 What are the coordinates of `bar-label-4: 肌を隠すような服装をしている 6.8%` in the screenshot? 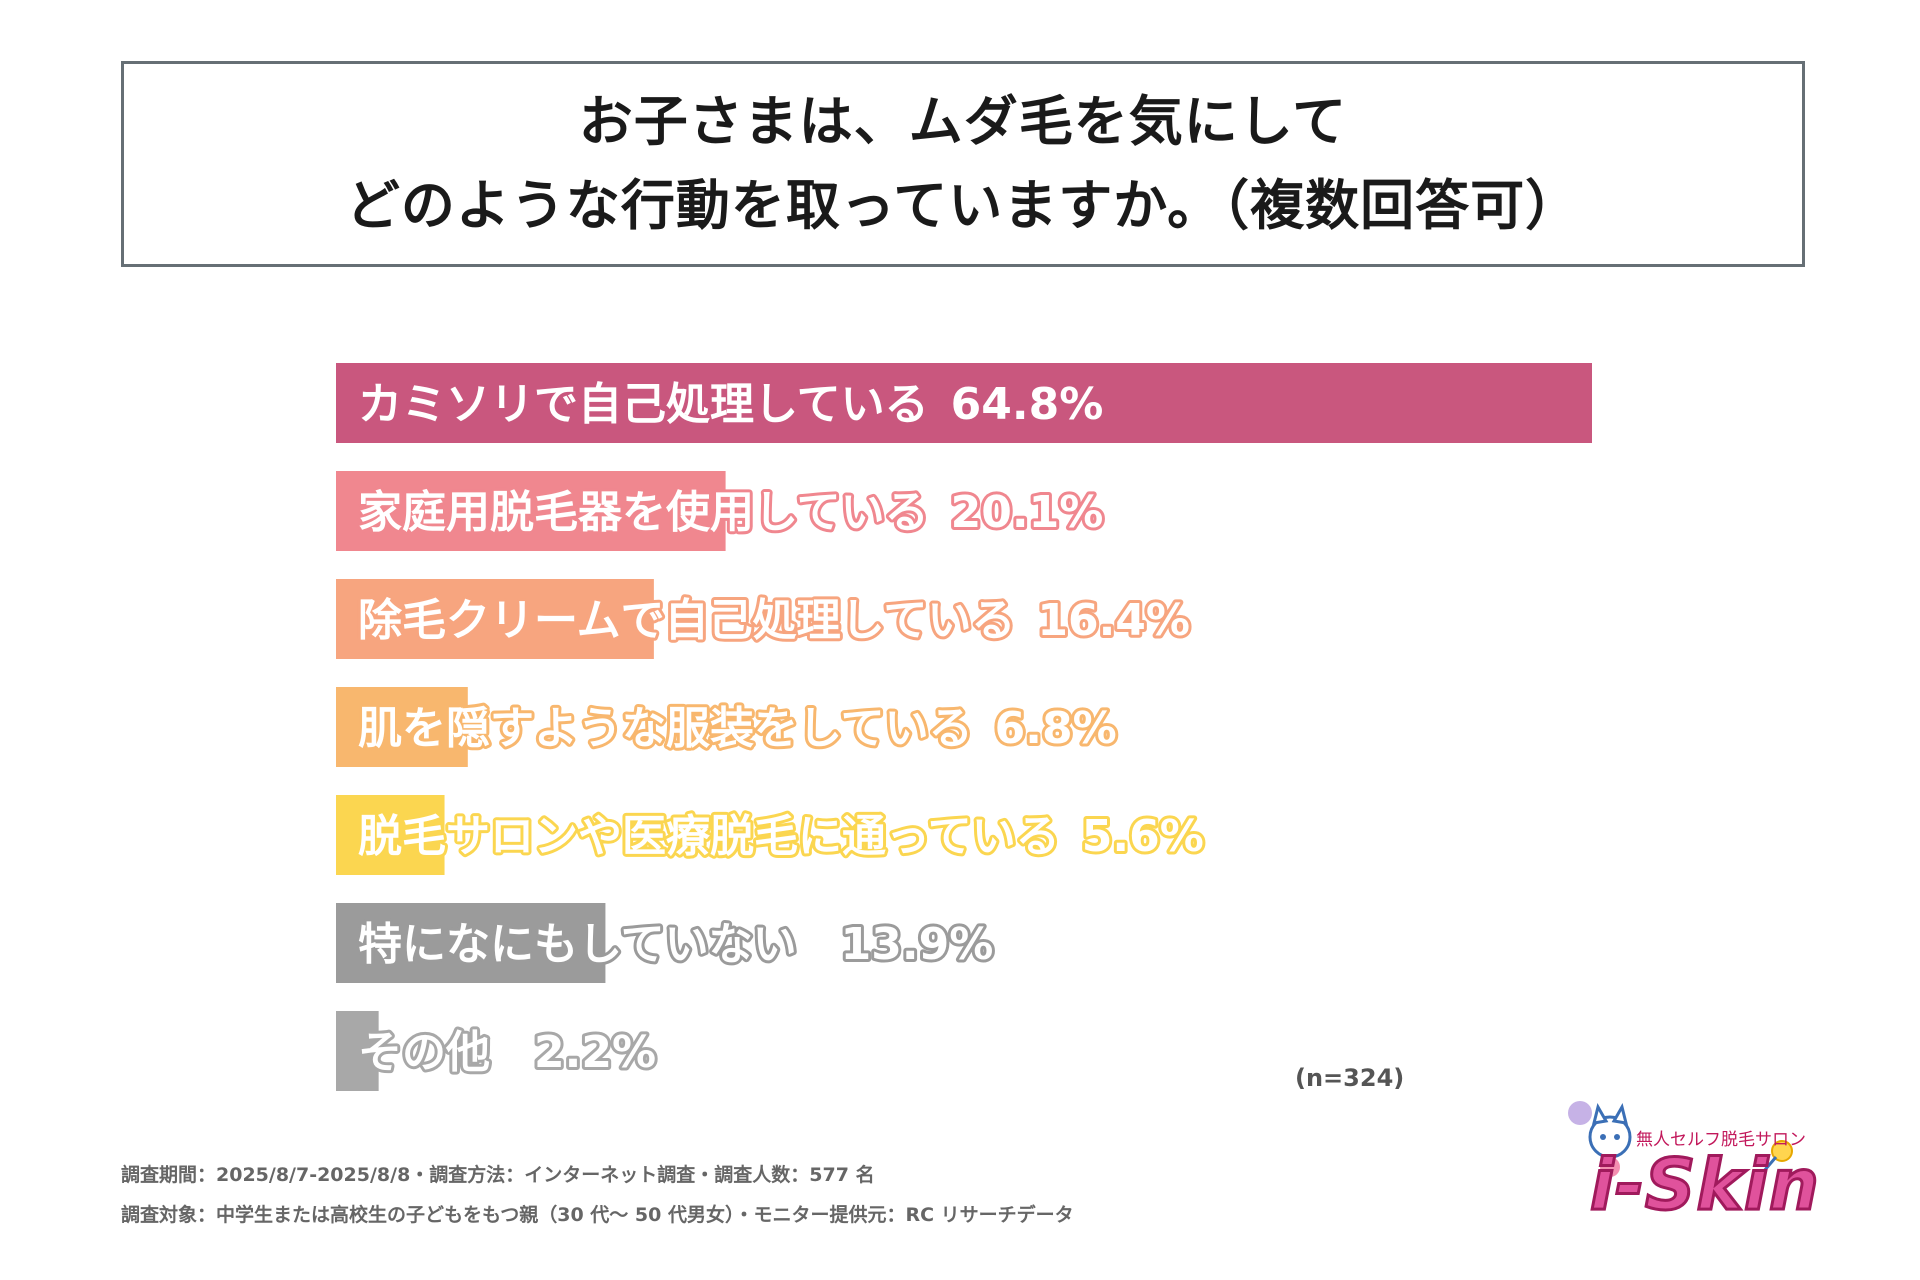 It's located at (737, 728).